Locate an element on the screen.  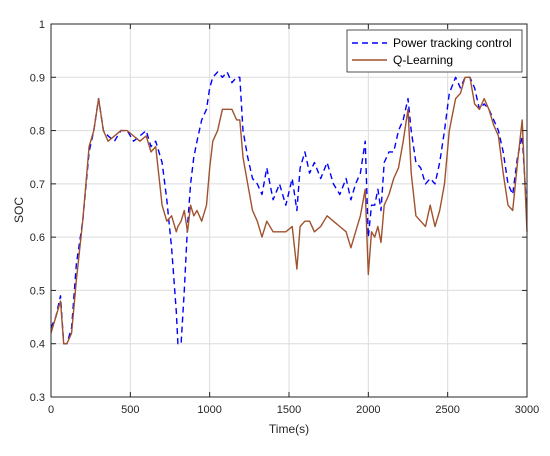
y-tick-label: 1 is located at coordinates (42, 25).